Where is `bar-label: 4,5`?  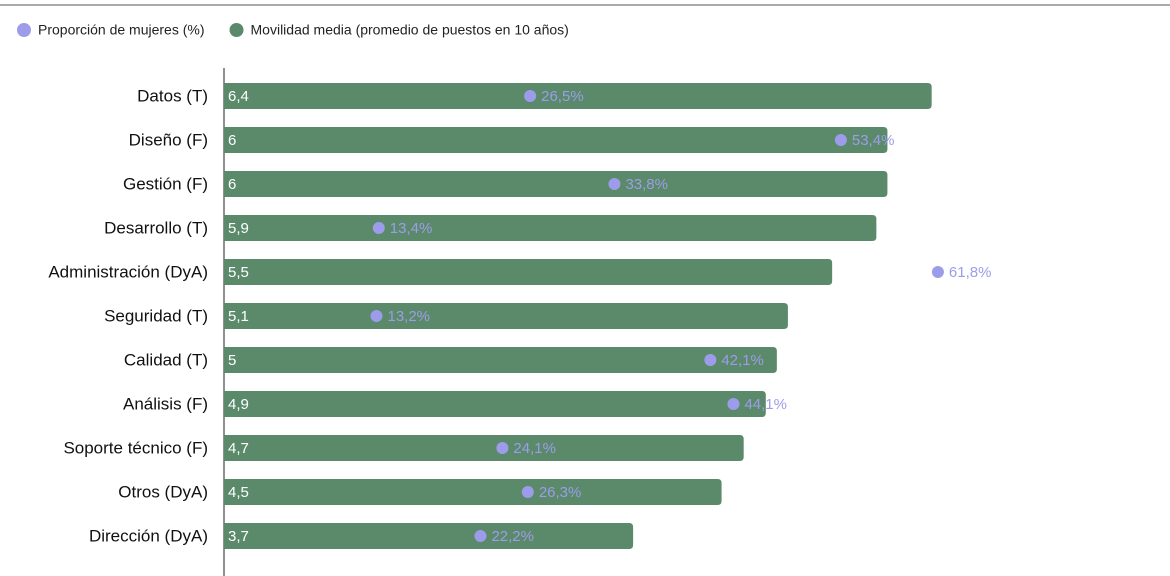 bar-label: 4,5 is located at coordinates (238, 492).